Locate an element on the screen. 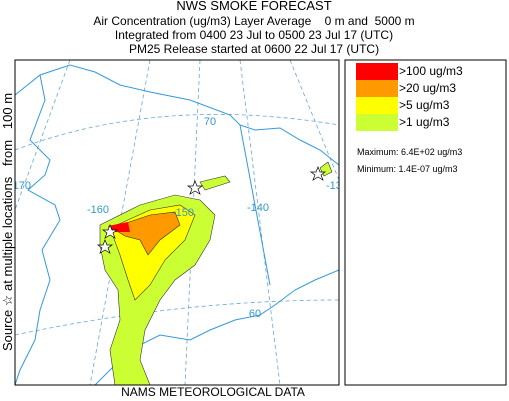  map-label: 70 is located at coordinates (210, 122).